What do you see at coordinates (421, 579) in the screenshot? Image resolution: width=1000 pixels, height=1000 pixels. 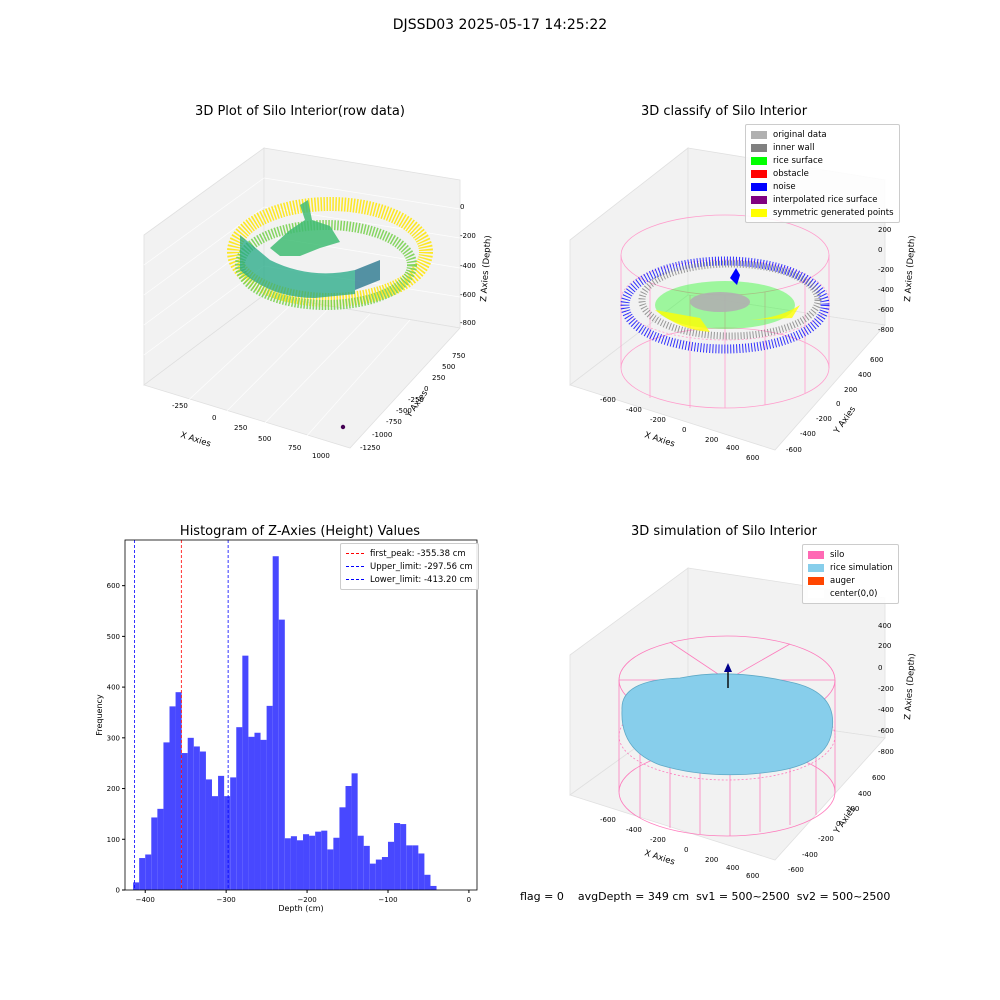 I see `legend-label: Lower_limit: -413.20 cm` at bounding box center [421, 579].